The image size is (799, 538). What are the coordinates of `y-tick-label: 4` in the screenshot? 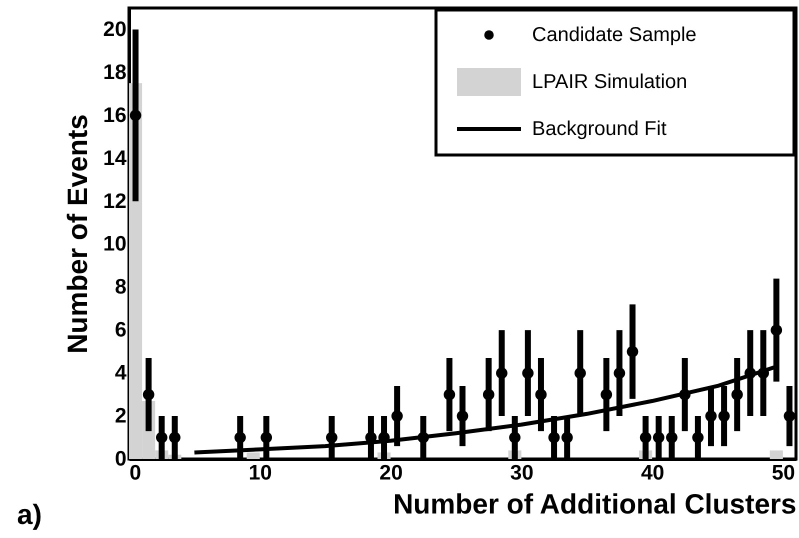 It's located at (120, 373).